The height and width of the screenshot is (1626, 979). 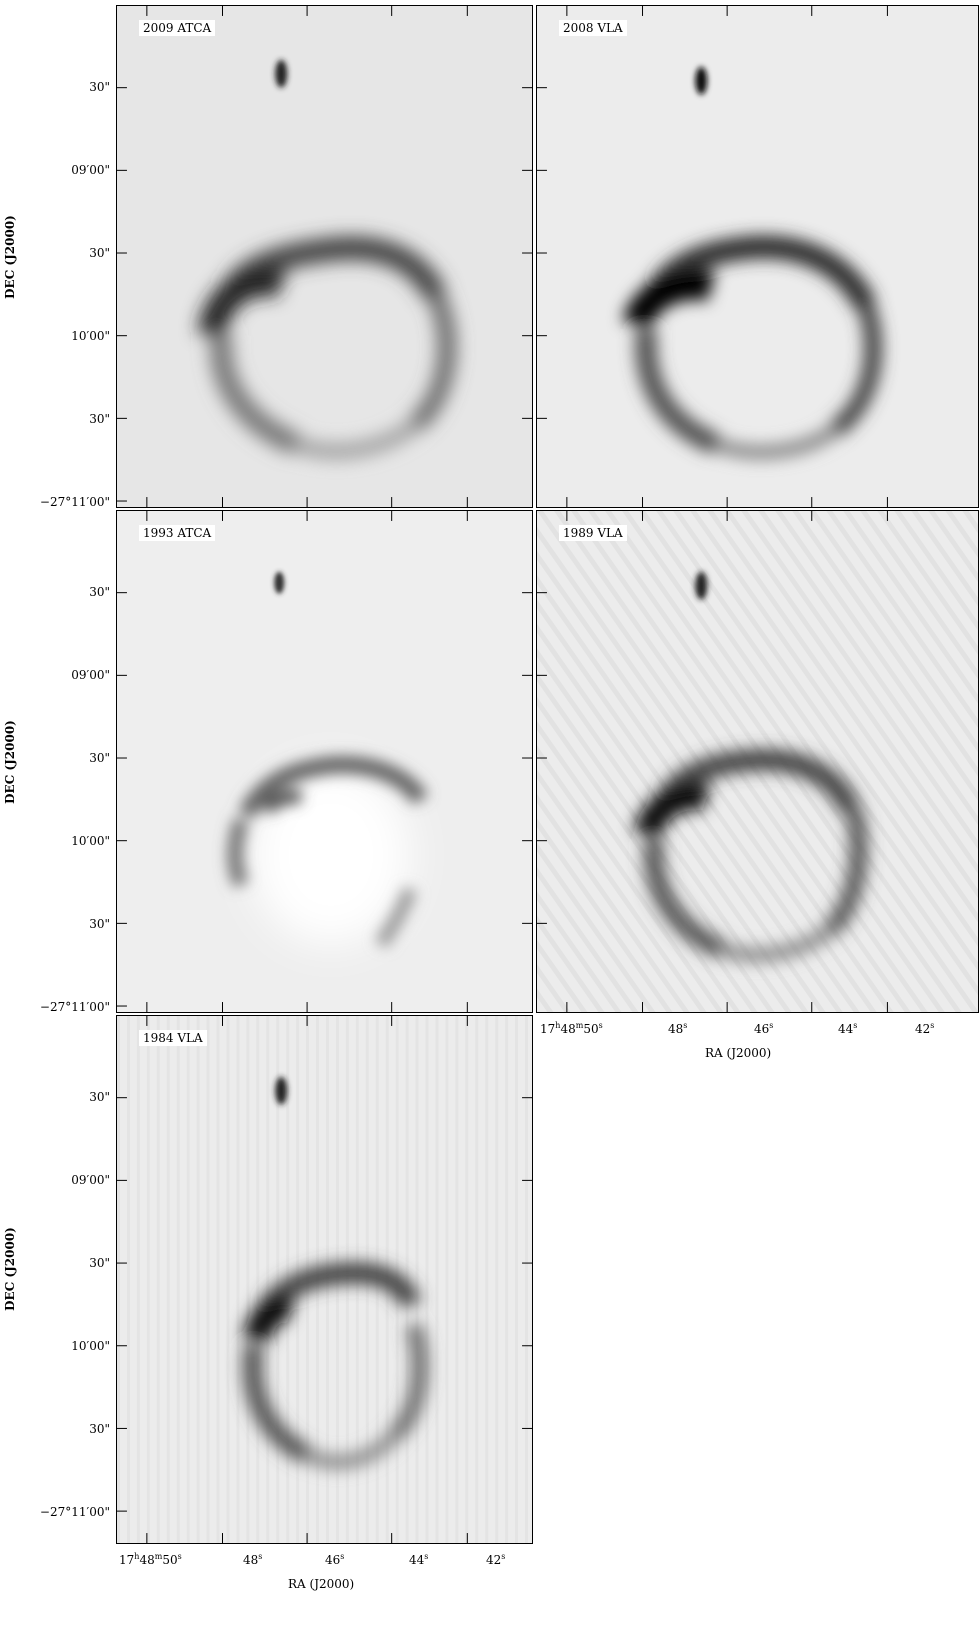 I want to click on panel-label: 1989 VLA, so click(x=593, y=533).